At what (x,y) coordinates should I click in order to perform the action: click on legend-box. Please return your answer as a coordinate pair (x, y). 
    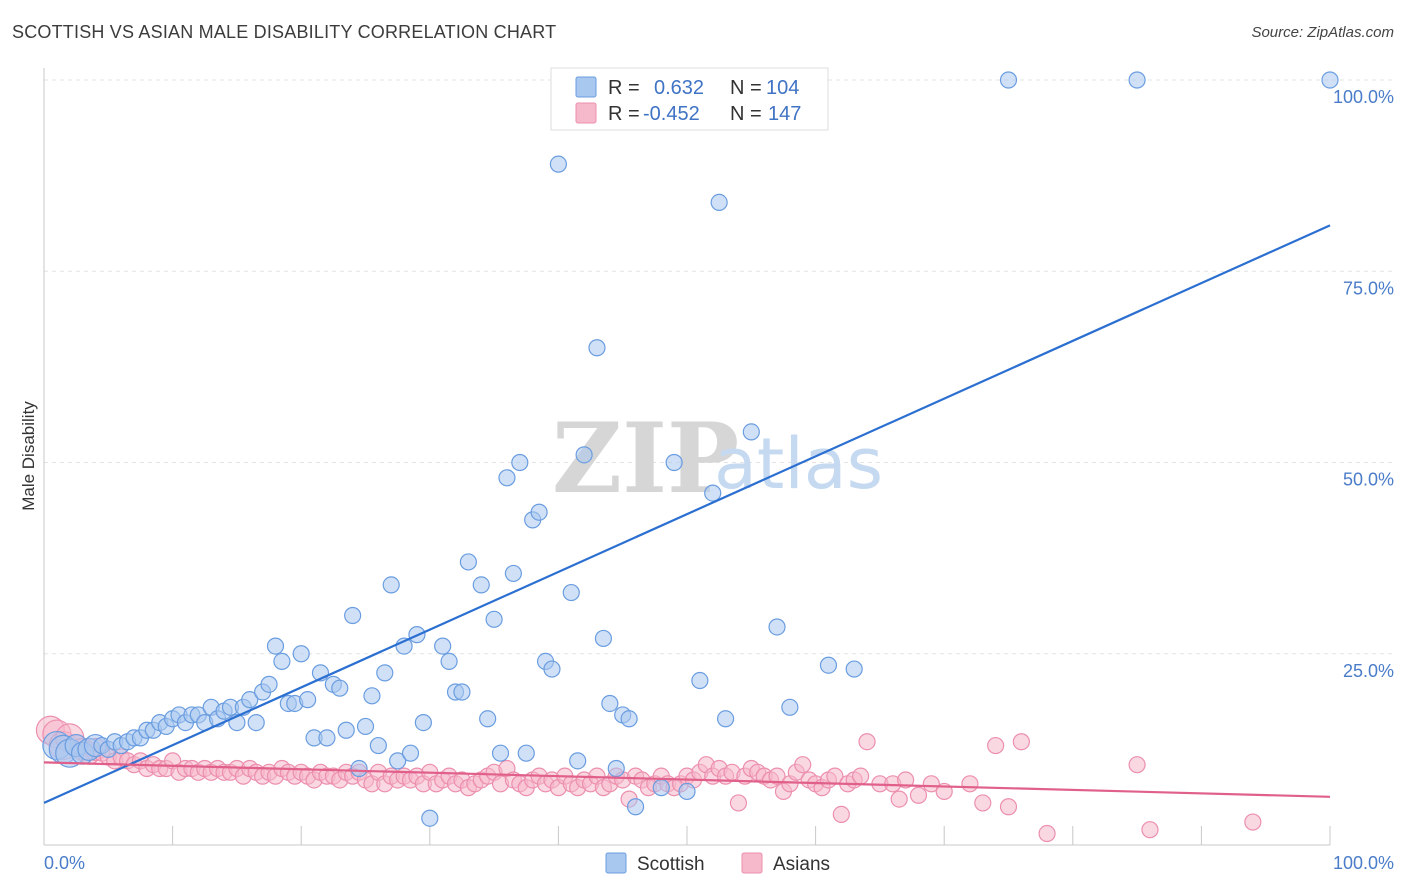
    Looking at the image, I should click on (689, 99).